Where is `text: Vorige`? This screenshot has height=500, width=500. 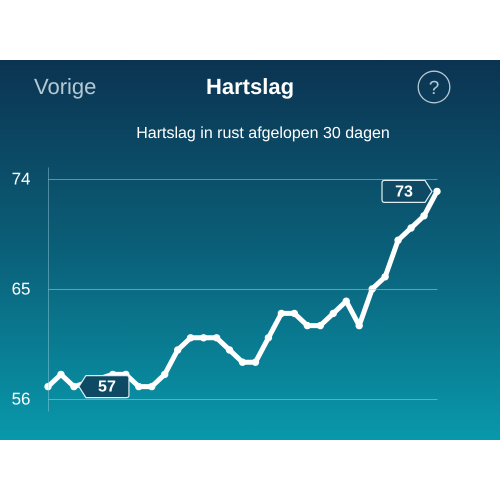 text: Vorige is located at coordinates (65, 86).